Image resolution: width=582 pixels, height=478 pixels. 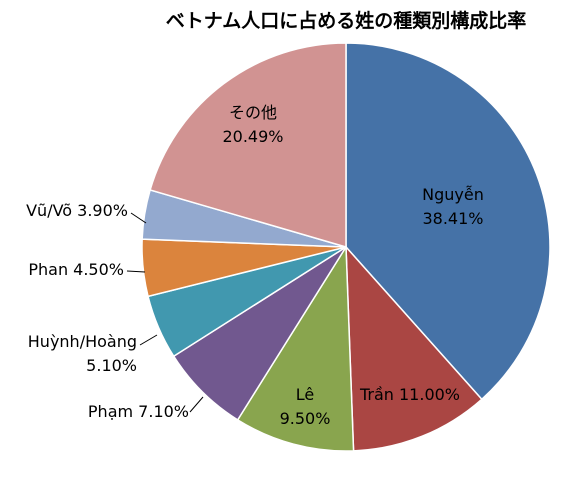 I want to click on slice-label: Lê 9.50%, so click(x=305, y=406).